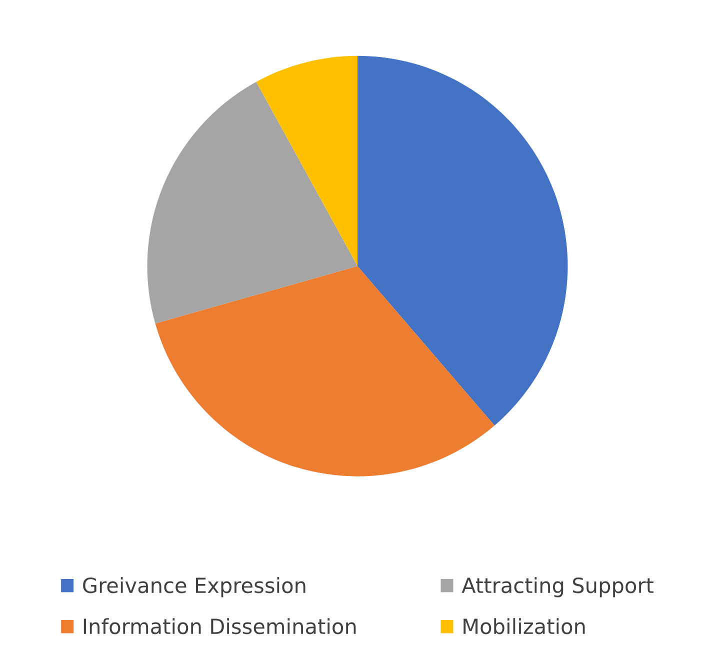 The image size is (715, 657). What do you see at coordinates (194, 587) in the screenshot?
I see `legend-label: Greivance Expression` at bounding box center [194, 587].